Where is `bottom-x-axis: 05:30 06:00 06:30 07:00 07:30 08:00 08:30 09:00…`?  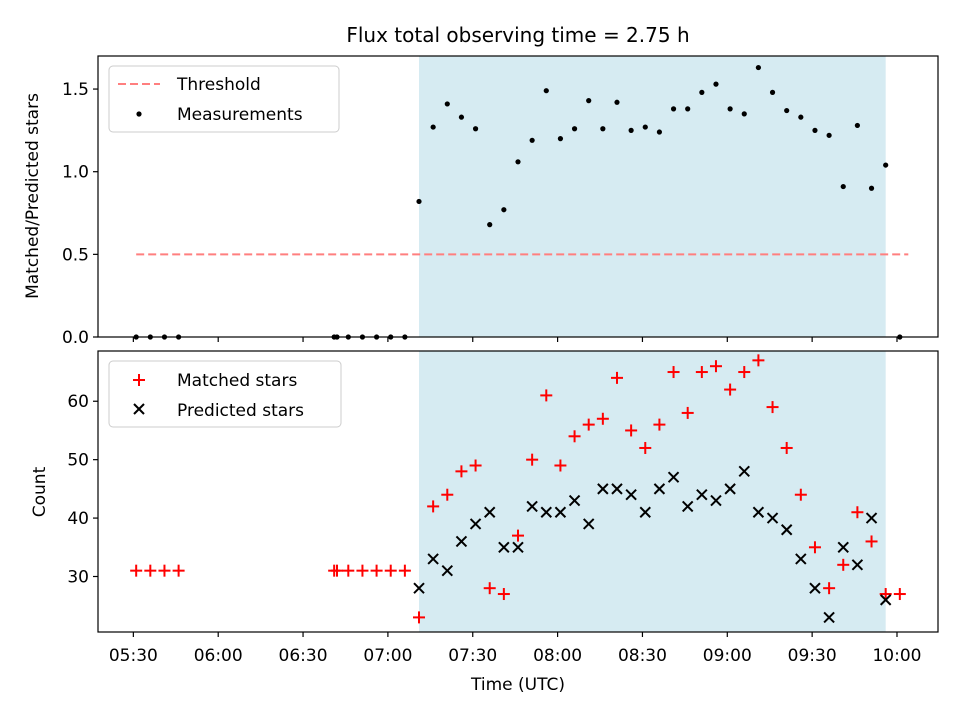 bottom-x-axis: 05:30 06:00 06:30 07:00 07:30 08:00 08:30 09:00… is located at coordinates (515, 649).